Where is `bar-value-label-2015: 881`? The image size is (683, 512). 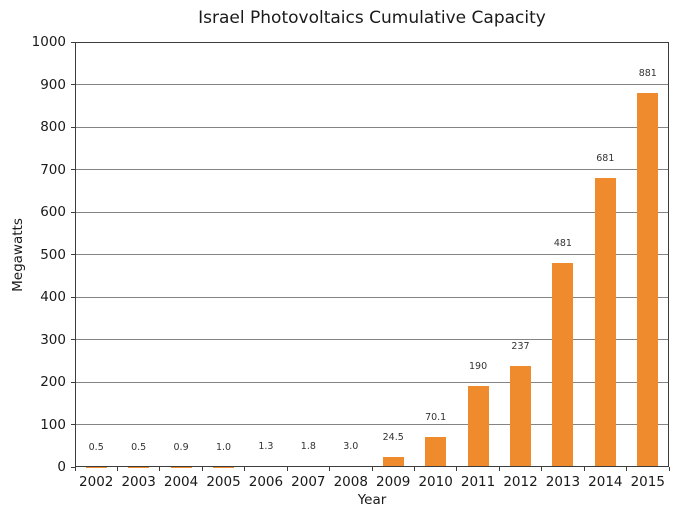
bar-value-label-2015: 881 is located at coordinates (647, 73).